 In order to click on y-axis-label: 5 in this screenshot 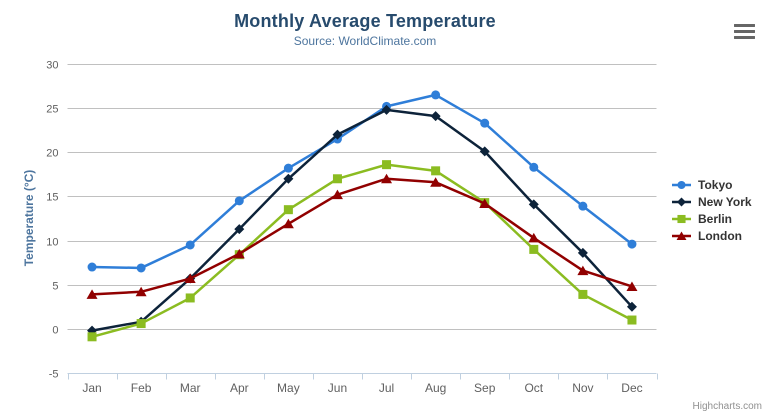, I will do `click(55, 287)`.